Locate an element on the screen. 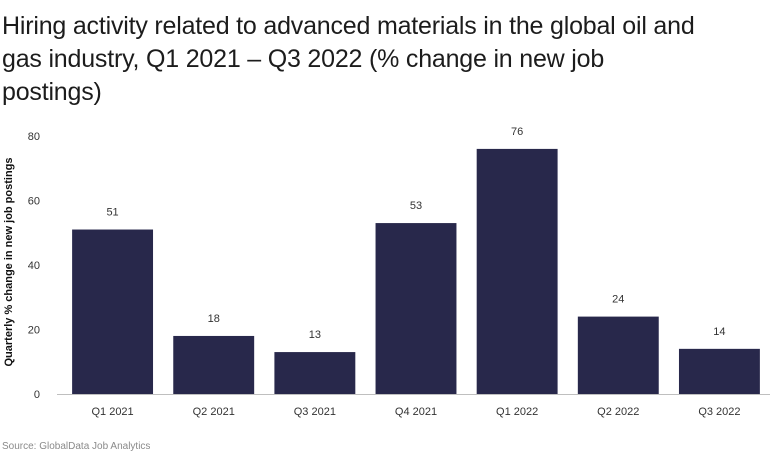 The height and width of the screenshot is (469, 773). data-label: 51 is located at coordinates (112, 213).